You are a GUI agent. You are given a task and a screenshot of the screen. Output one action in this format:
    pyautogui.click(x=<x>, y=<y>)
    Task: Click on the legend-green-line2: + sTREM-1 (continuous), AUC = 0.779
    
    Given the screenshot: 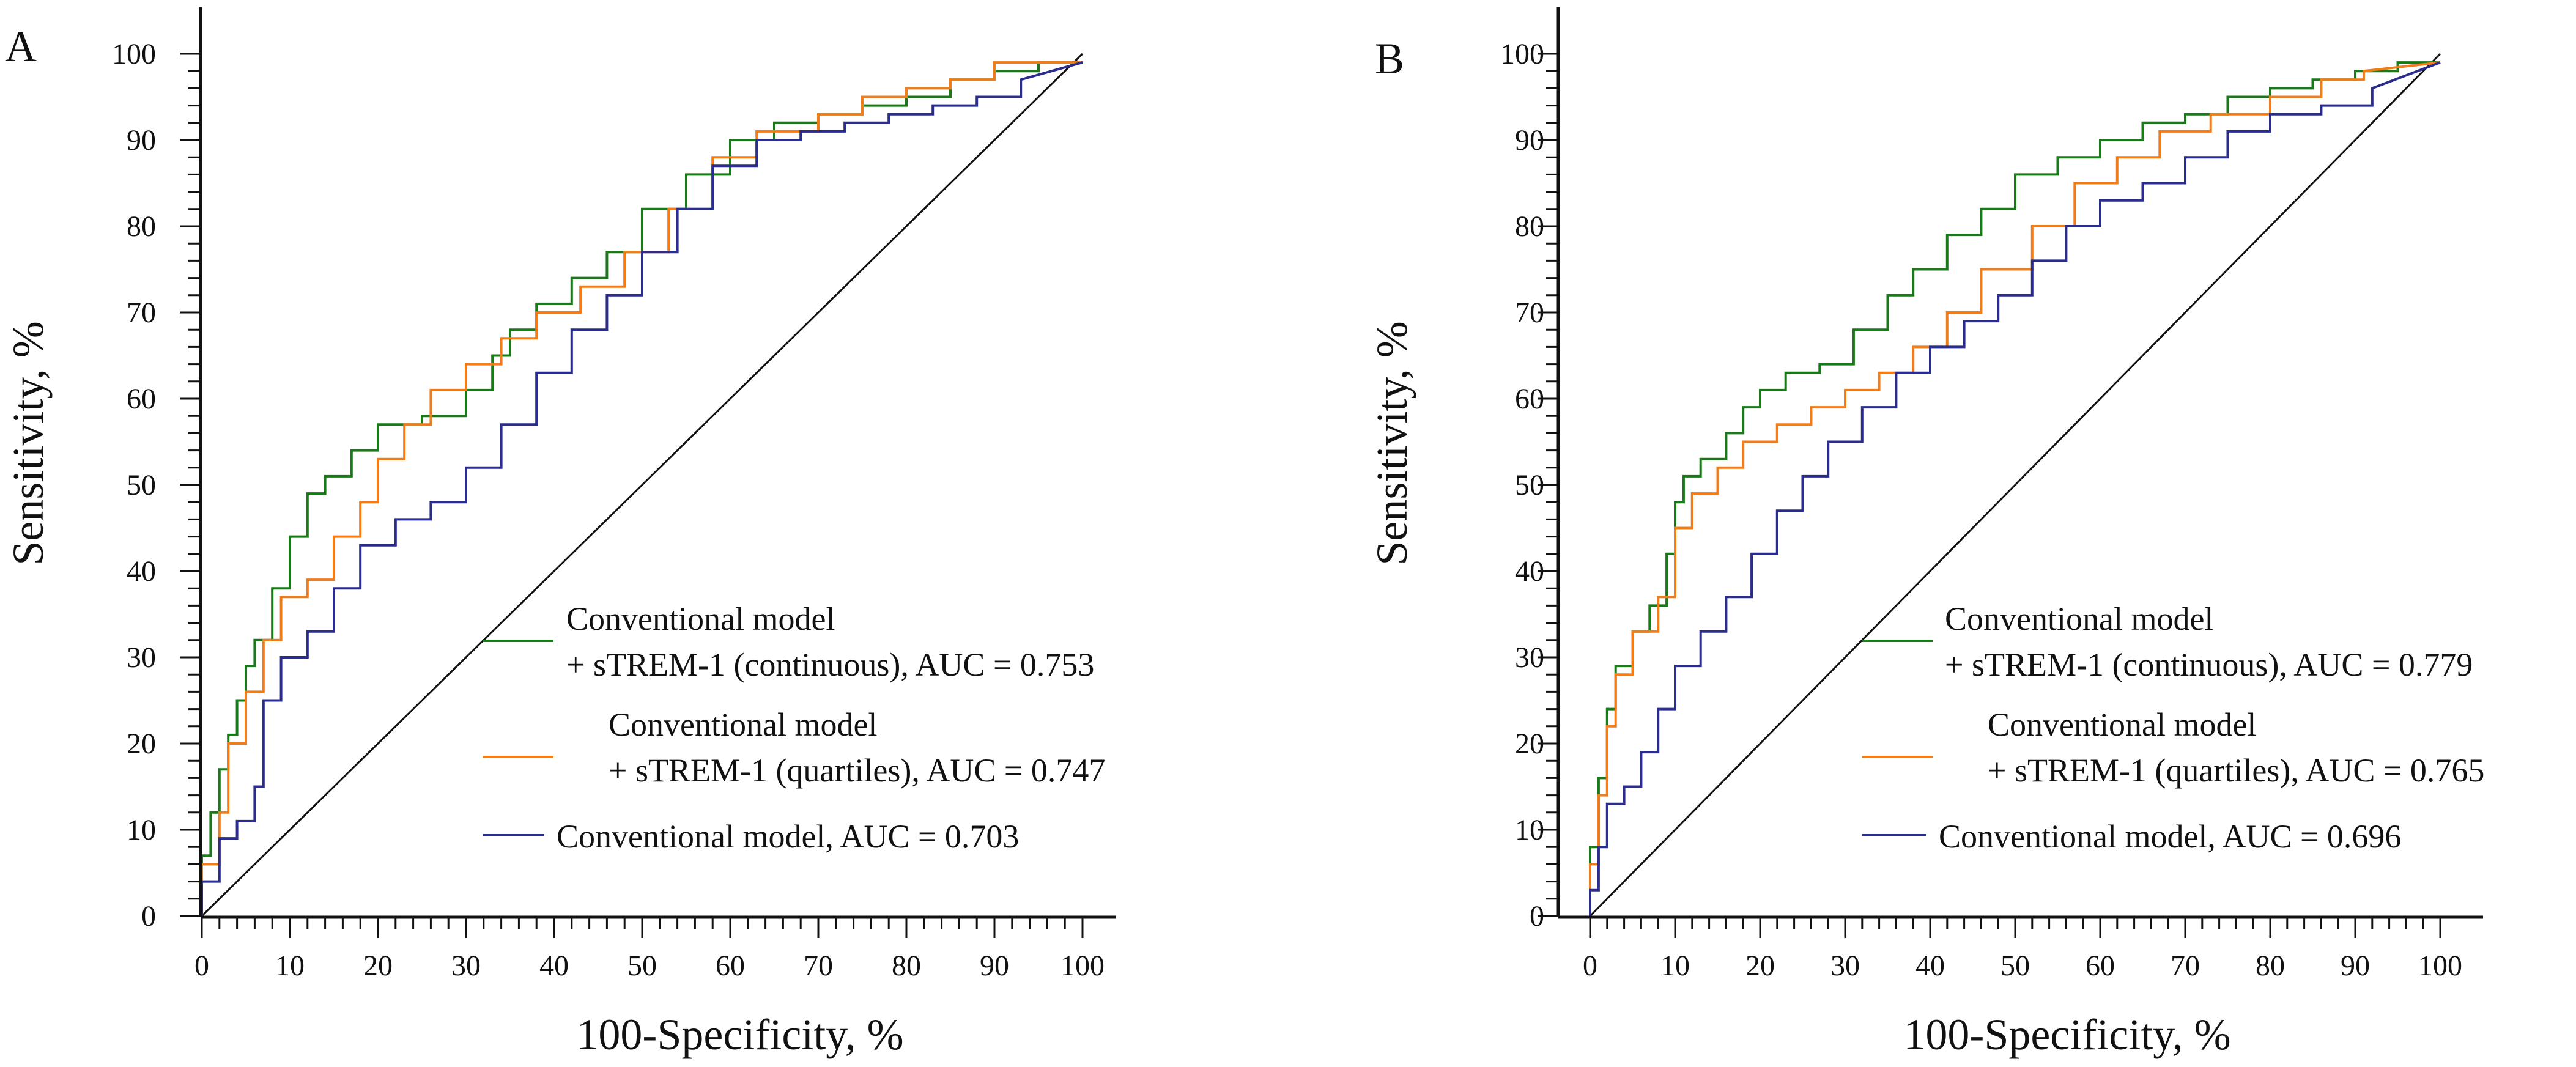 What is the action you would take?
    pyautogui.click(x=2209, y=664)
    